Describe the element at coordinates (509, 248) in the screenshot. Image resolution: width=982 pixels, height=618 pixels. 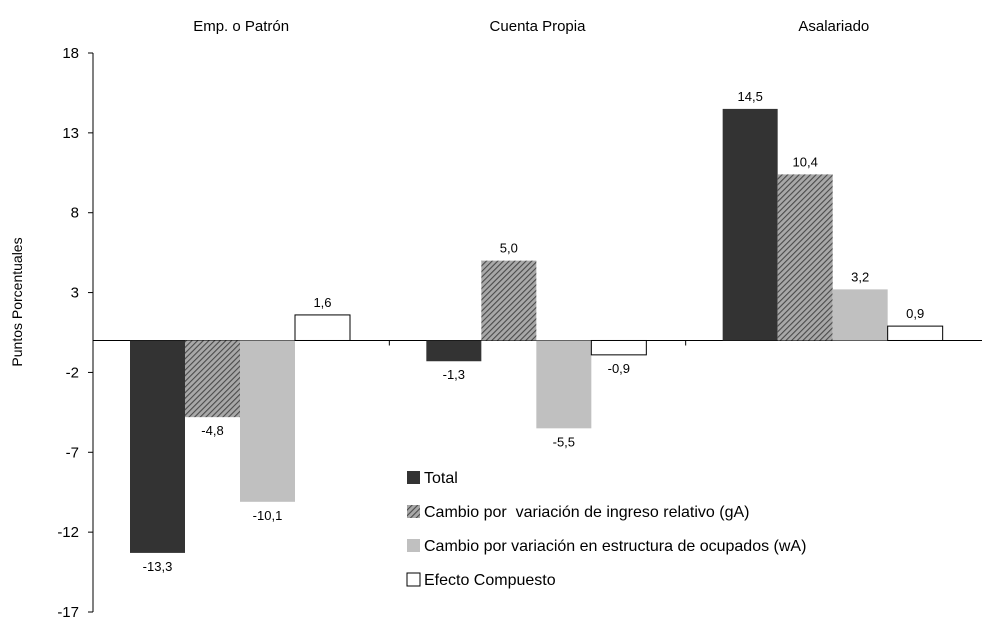
I see `data-label: 5,0` at that location.